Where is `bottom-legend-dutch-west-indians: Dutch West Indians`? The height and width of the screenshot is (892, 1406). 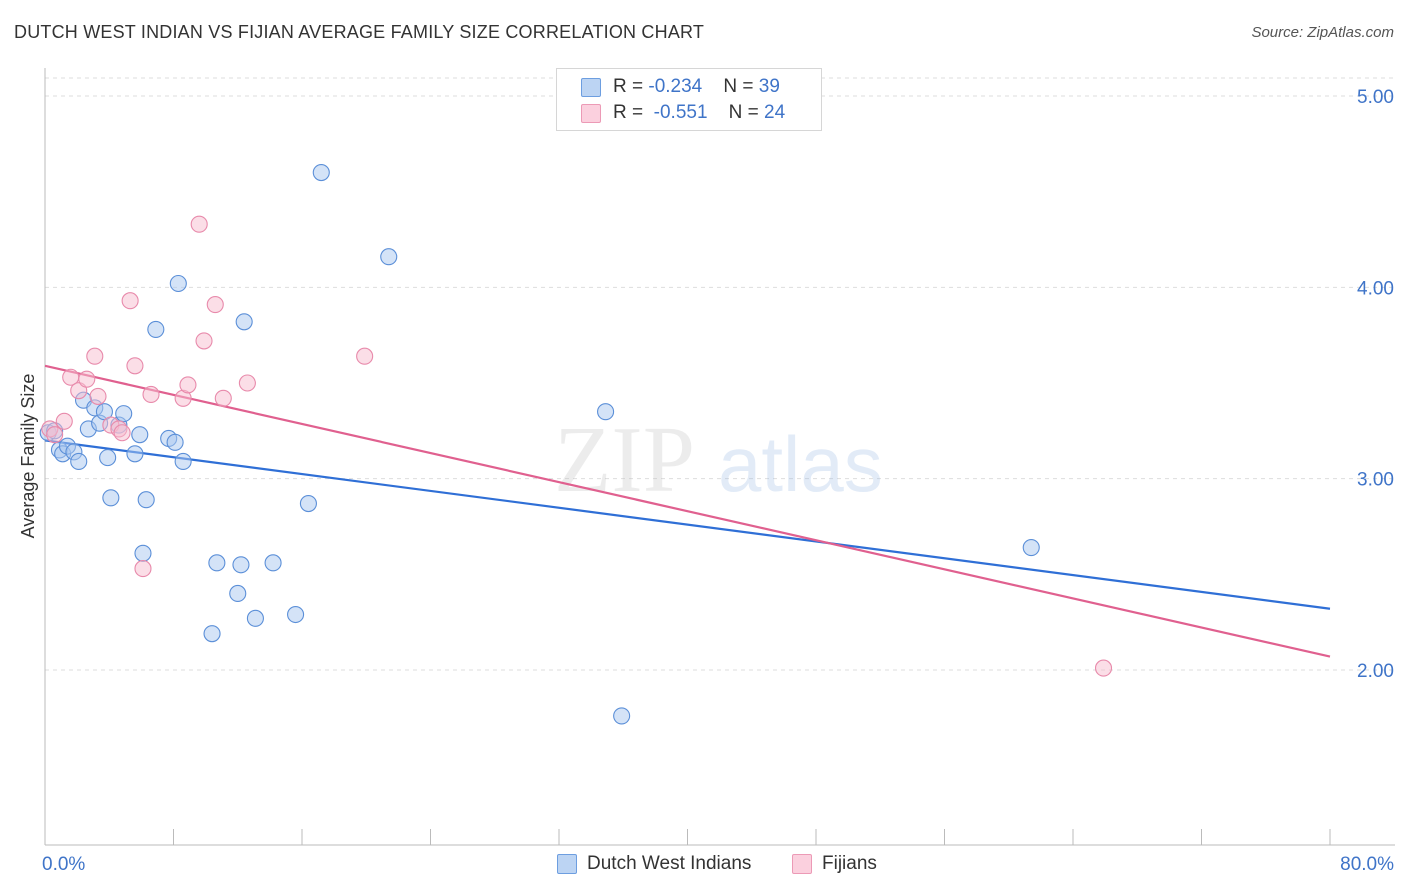 bottom-legend-dutch-west-indians: Dutch West Indians is located at coordinates (654, 864).